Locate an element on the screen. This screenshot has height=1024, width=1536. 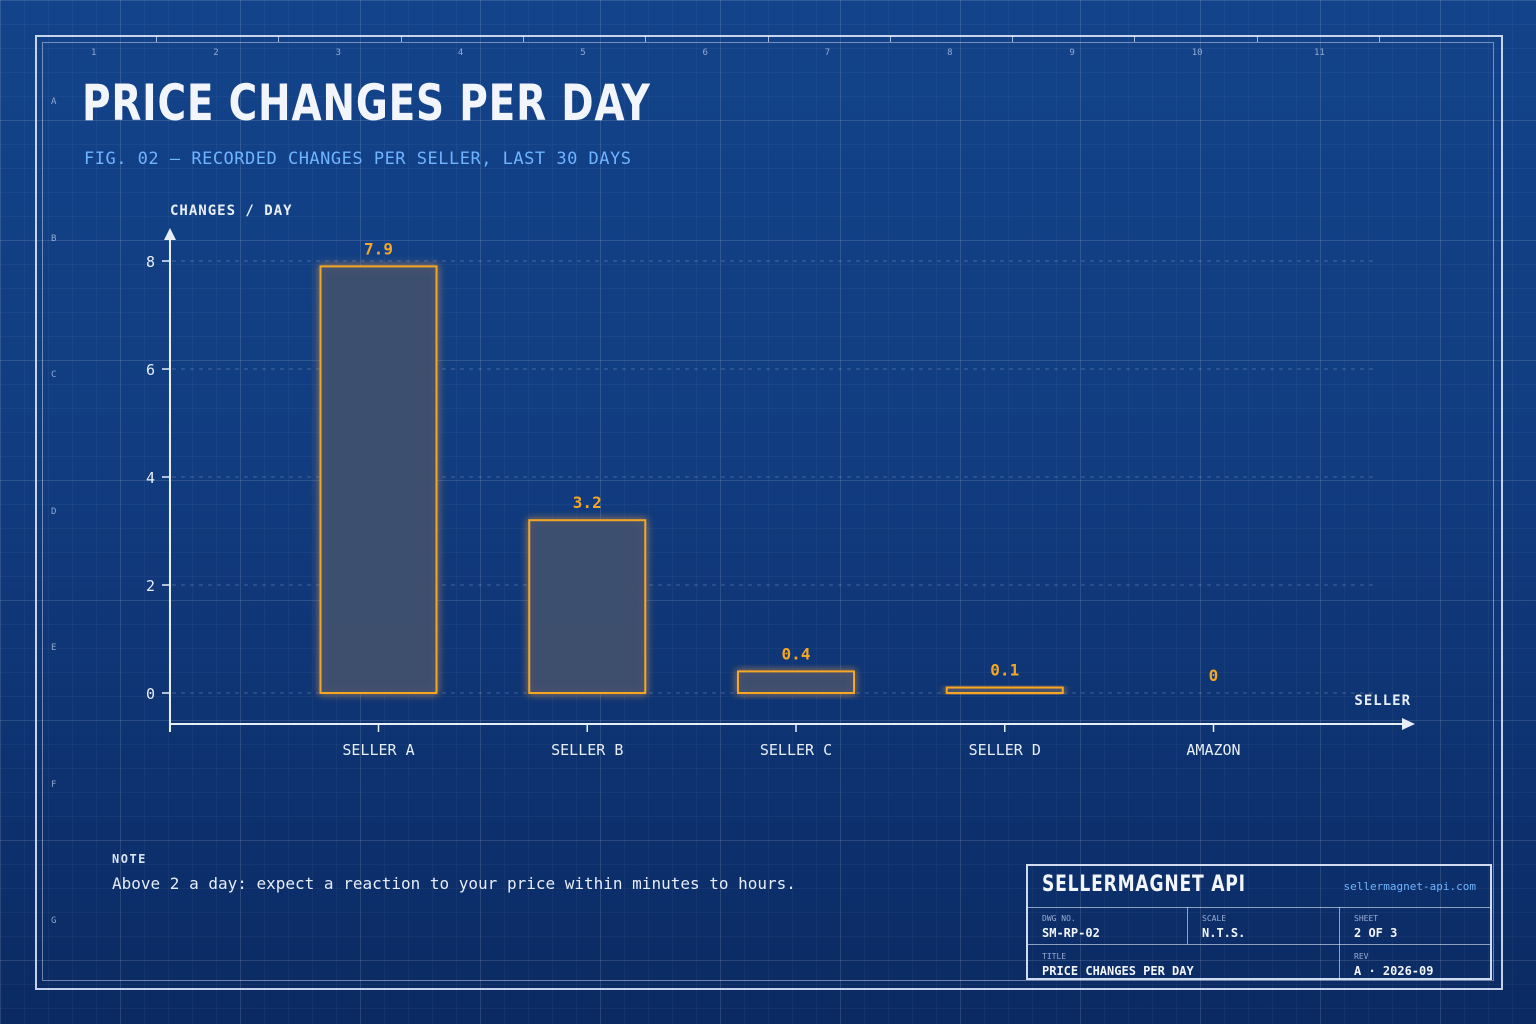
bar-seller-a is located at coordinates (378, 479).